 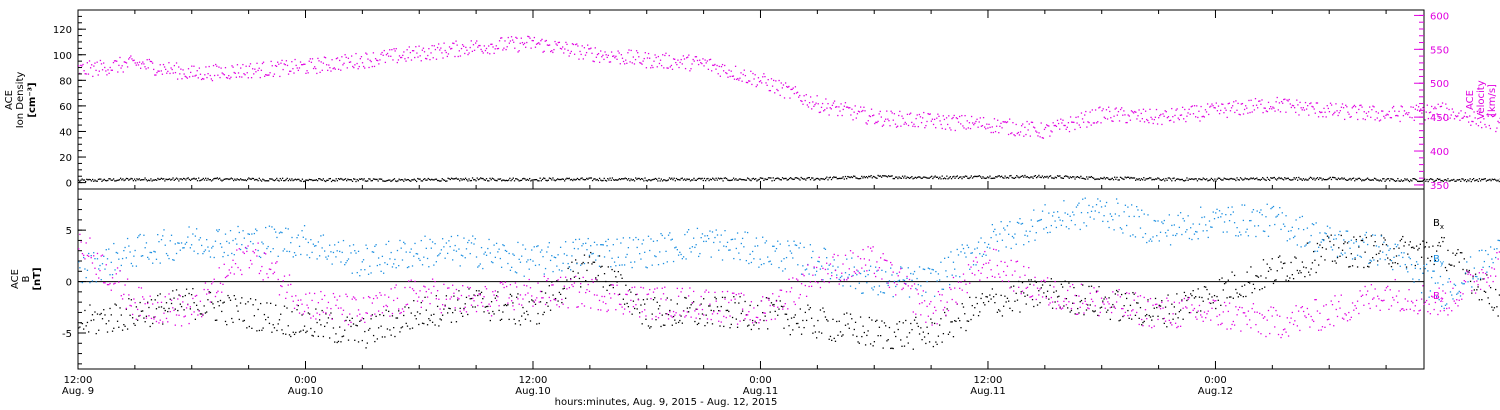 I want to click on velocity-tick-label: 350, so click(x=1439, y=186).